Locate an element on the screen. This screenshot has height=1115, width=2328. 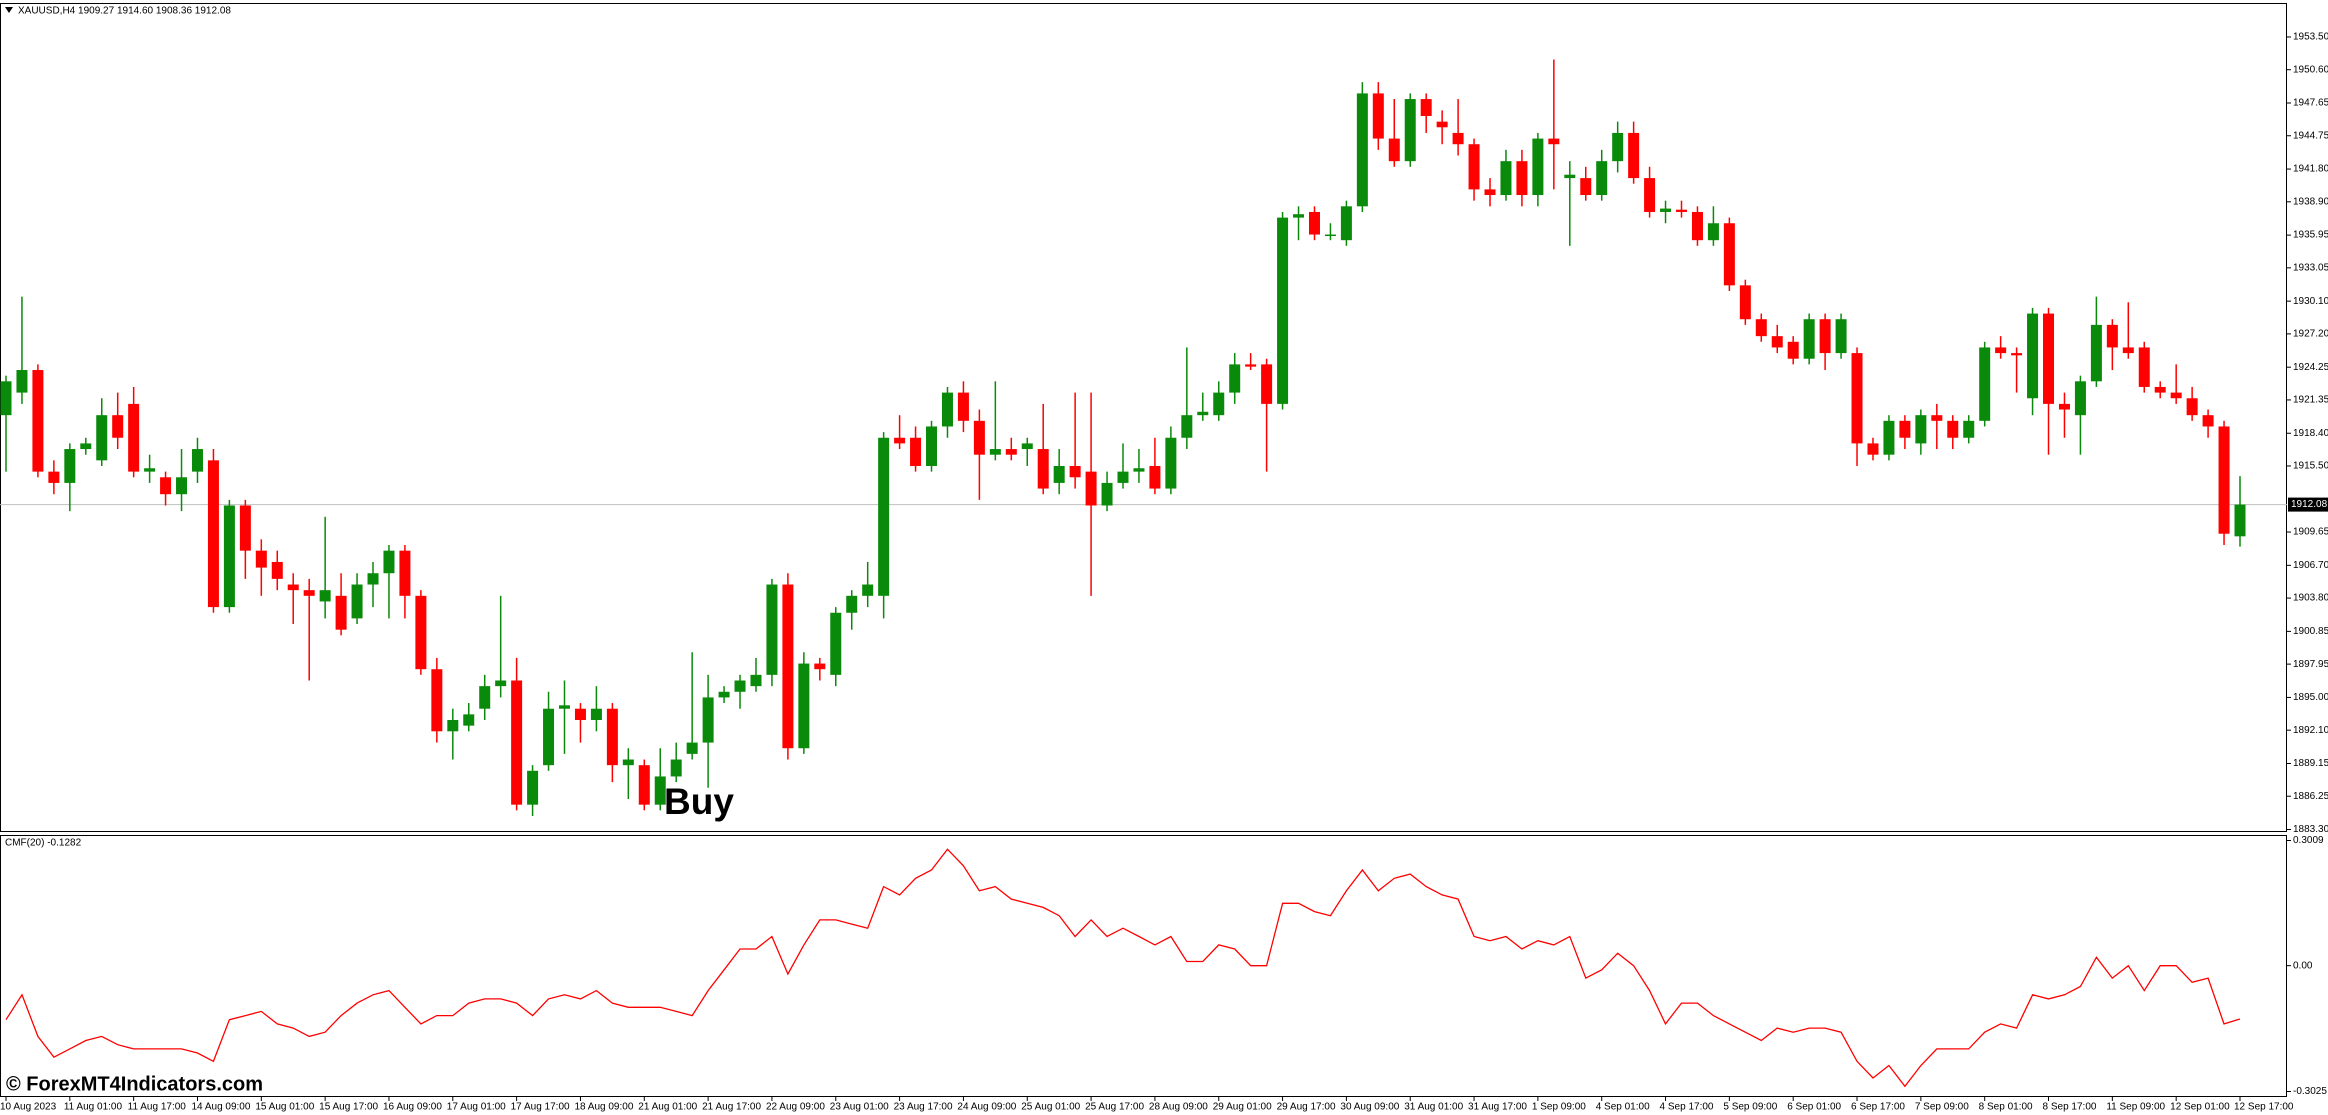
y-tick-label: 1892.10 is located at coordinates (2310, 730).